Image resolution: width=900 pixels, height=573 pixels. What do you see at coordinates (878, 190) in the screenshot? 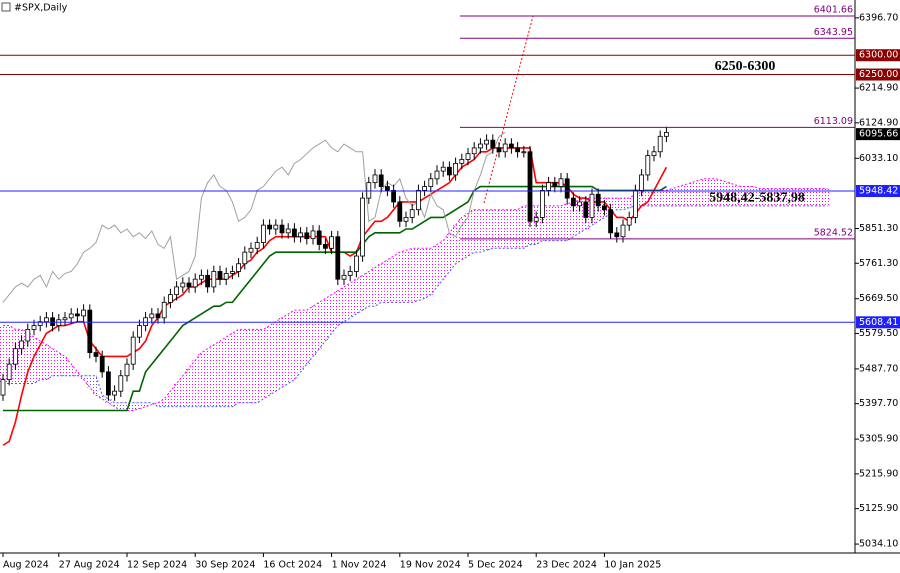
I see `level-box` at bounding box center [878, 190].